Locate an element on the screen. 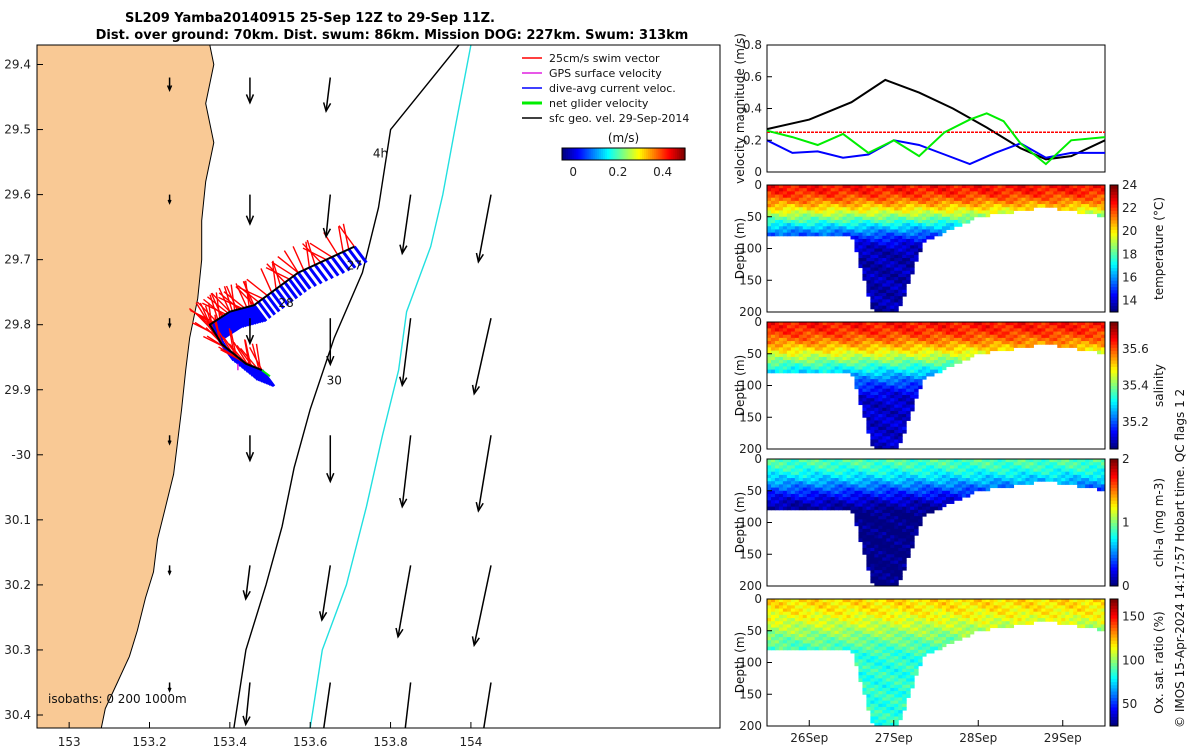  sfc-geo-arrow-head is located at coordinates (169, 202).